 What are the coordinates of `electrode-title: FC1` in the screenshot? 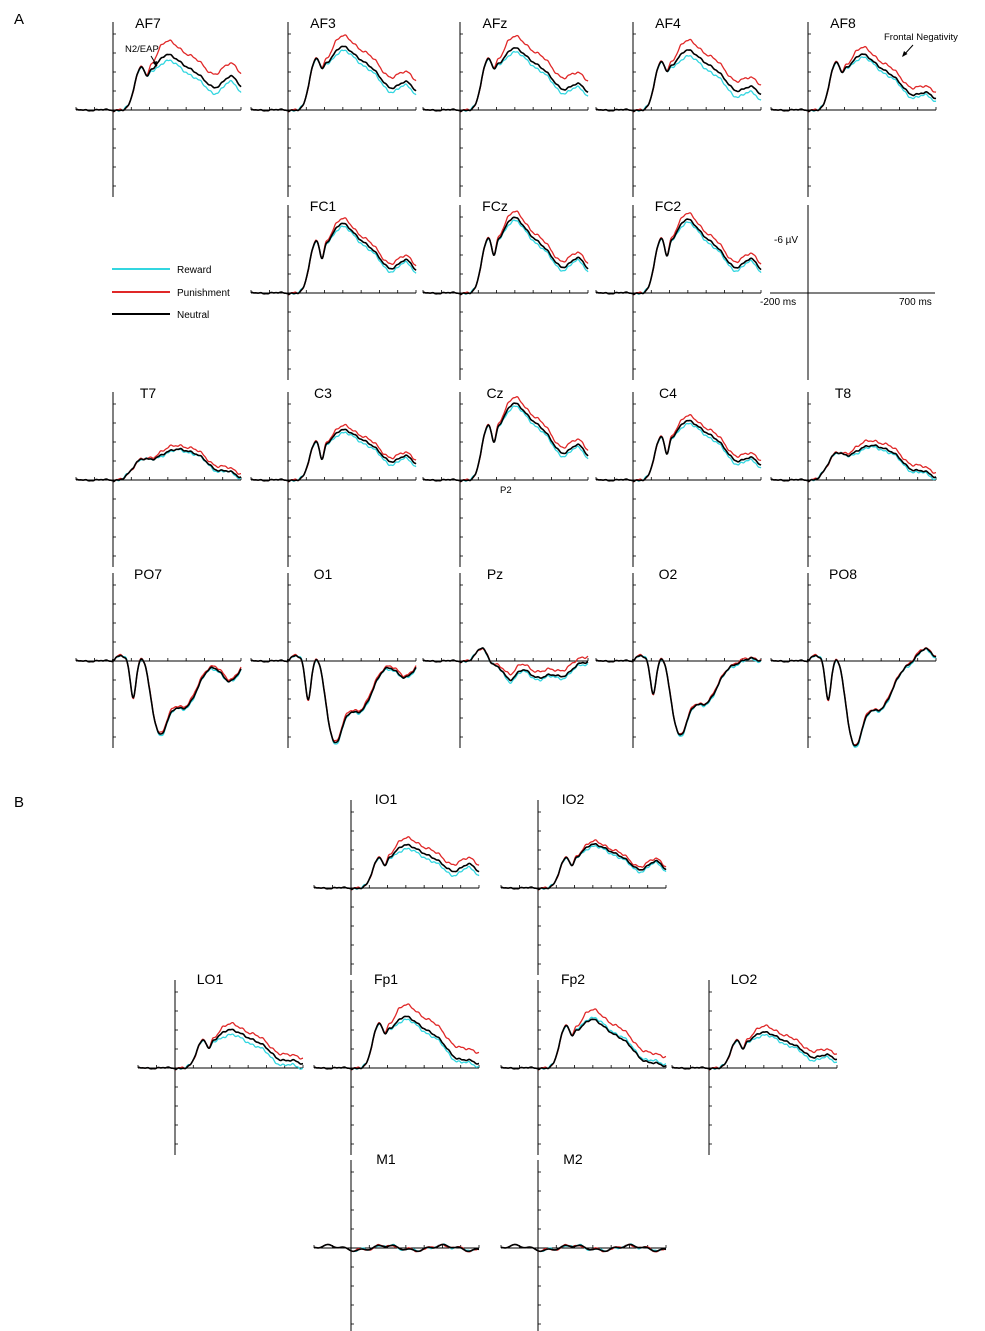 It's located at (323, 206).